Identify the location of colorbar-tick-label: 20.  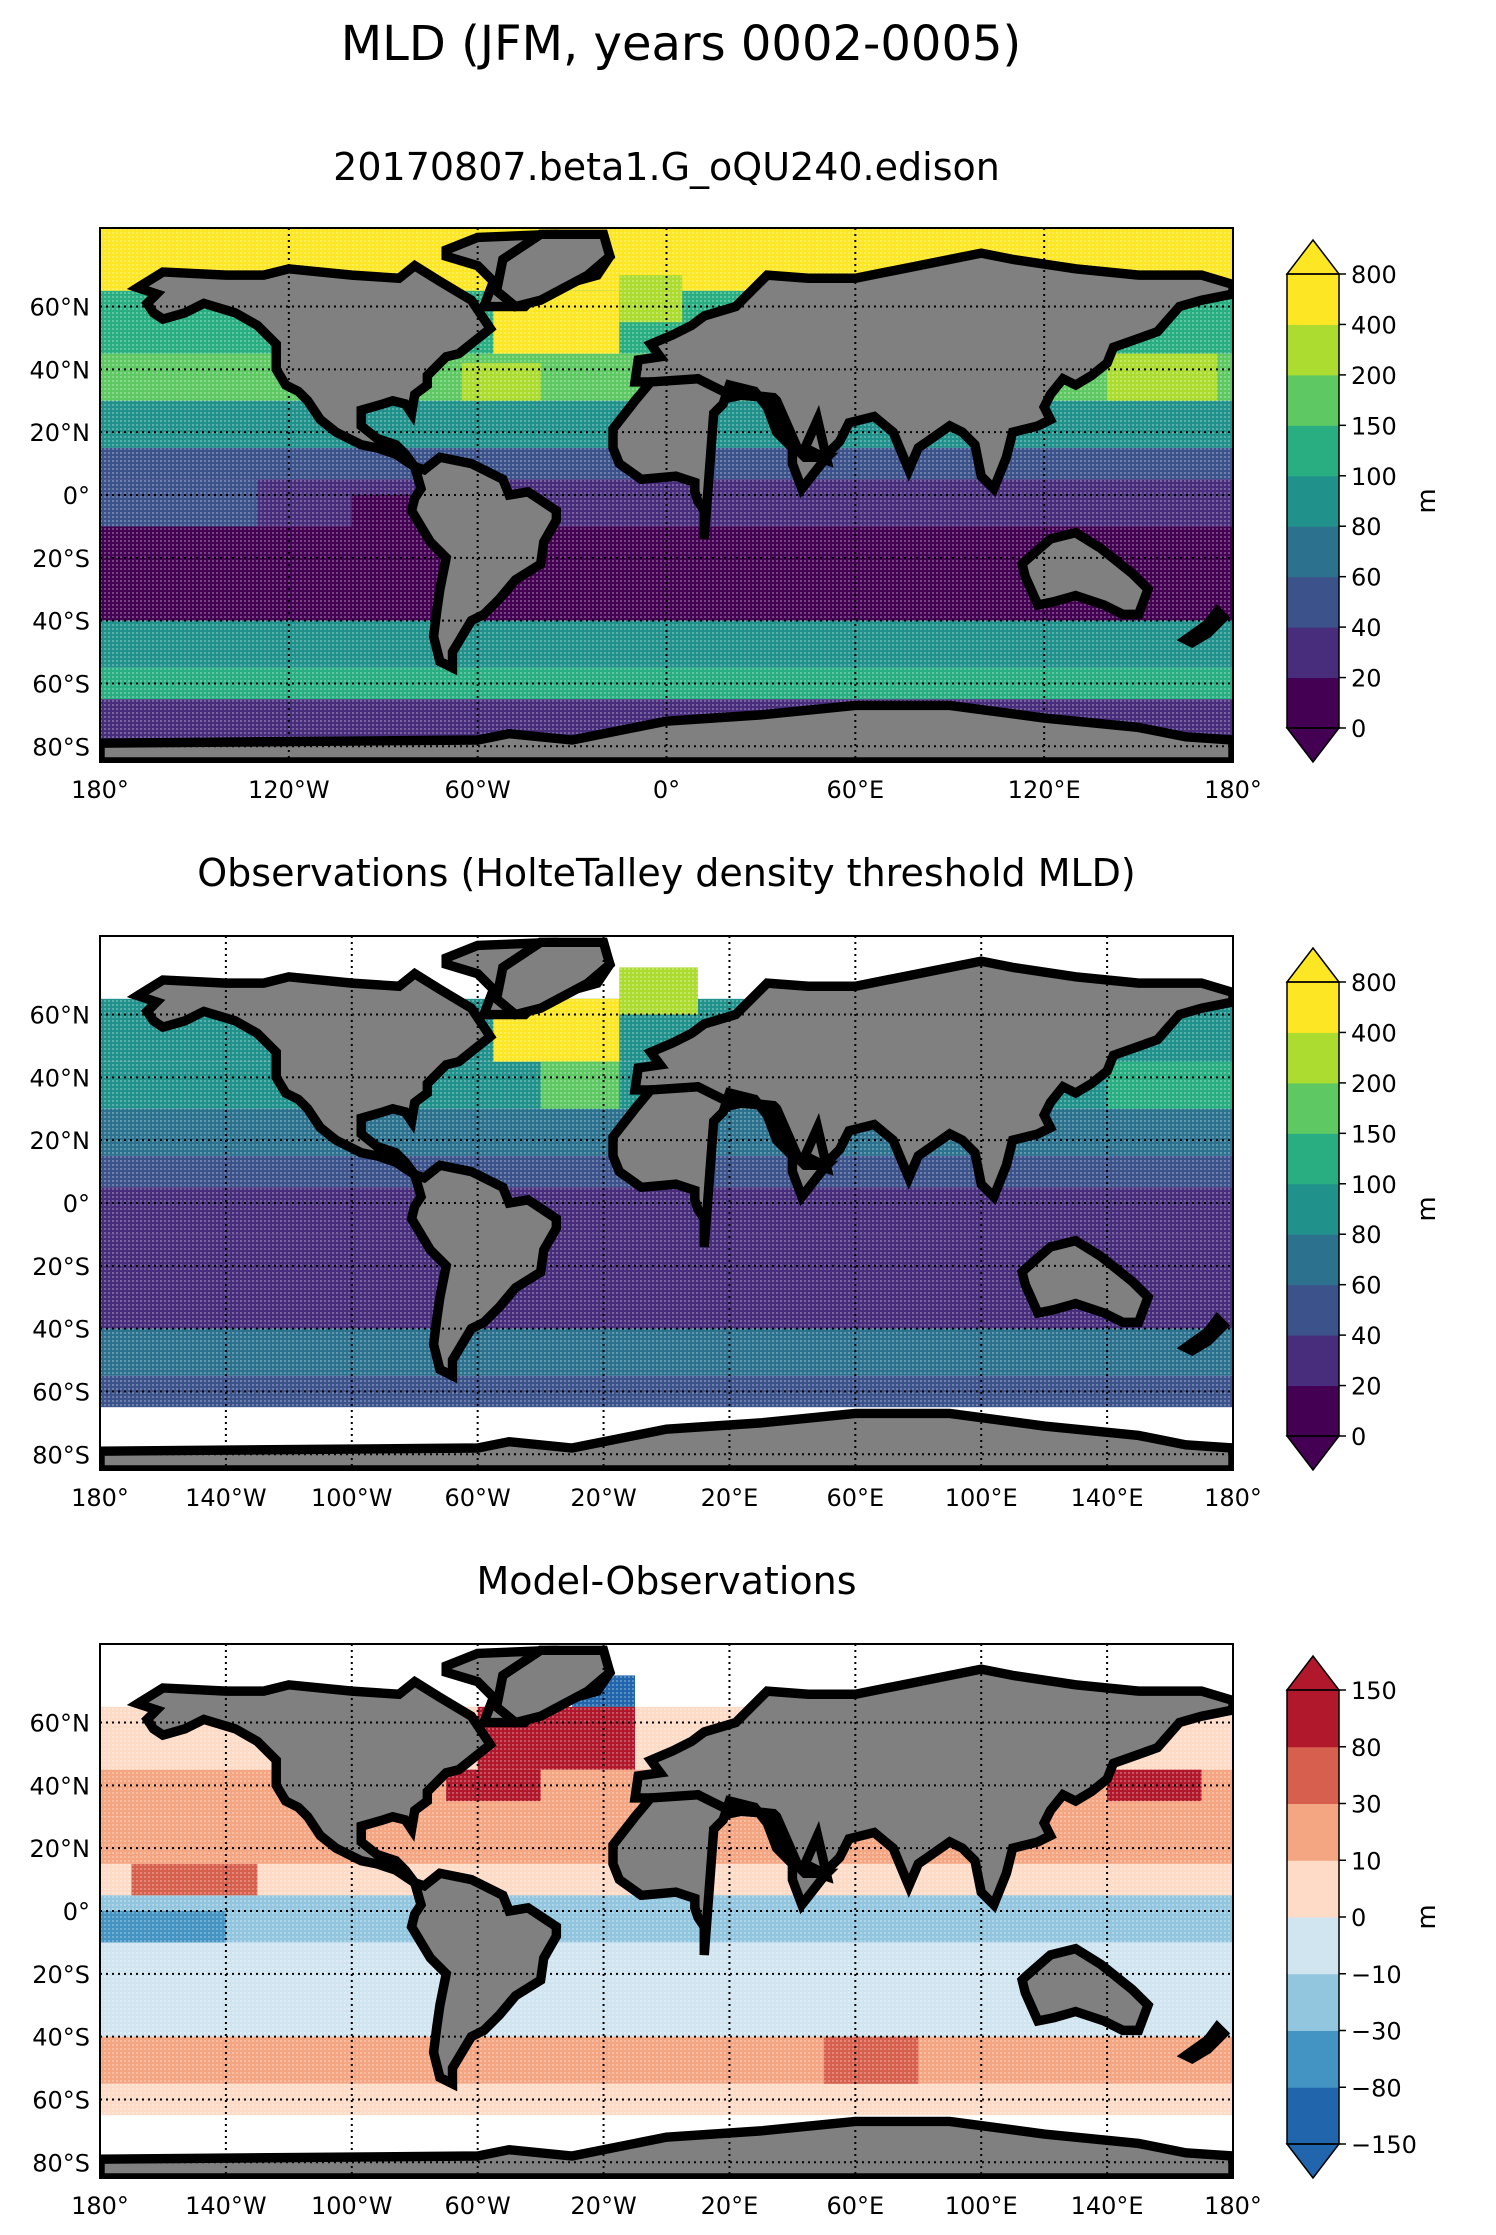
(1366, 679).